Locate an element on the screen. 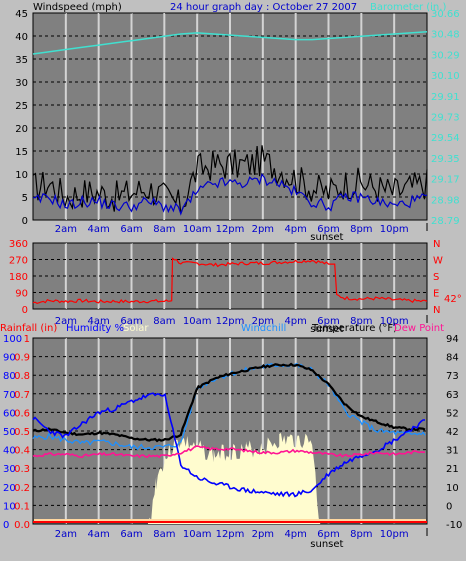 Image resolution: width=466 pixels, height=561 pixels. barometer-y-tick: 30.29 is located at coordinates (445, 55).